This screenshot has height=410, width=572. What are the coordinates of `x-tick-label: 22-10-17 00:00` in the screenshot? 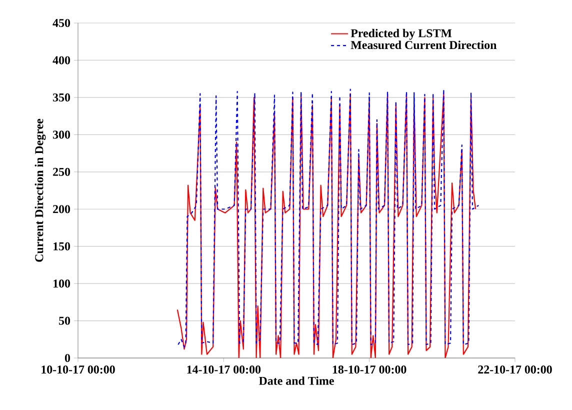 It's located at (515, 370).